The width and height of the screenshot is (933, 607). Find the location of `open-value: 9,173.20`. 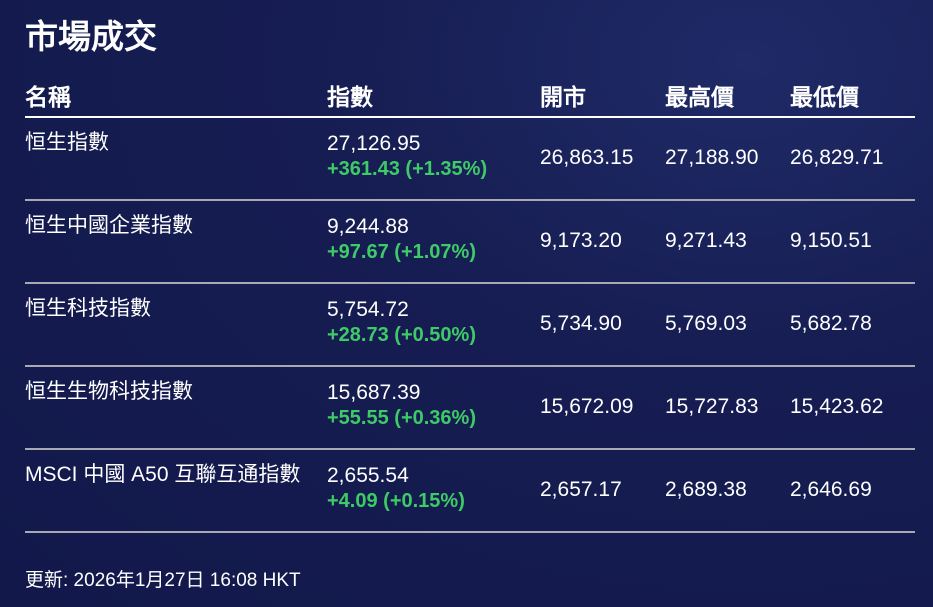

open-value: 9,173.20 is located at coordinates (581, 240).